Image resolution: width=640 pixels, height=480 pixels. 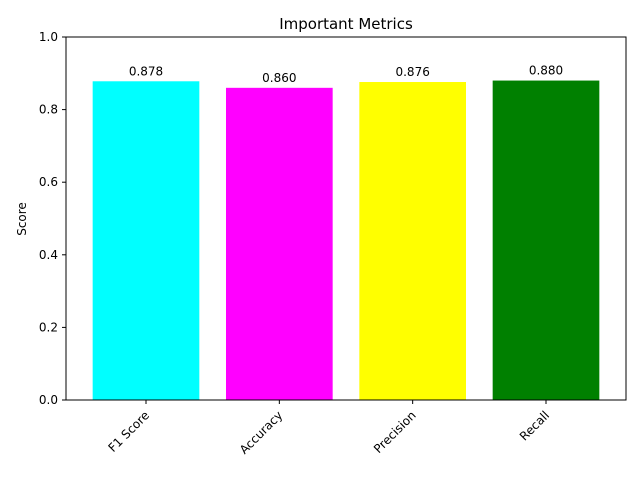 I want to click on bar-precision, so click(x=412, y=241).